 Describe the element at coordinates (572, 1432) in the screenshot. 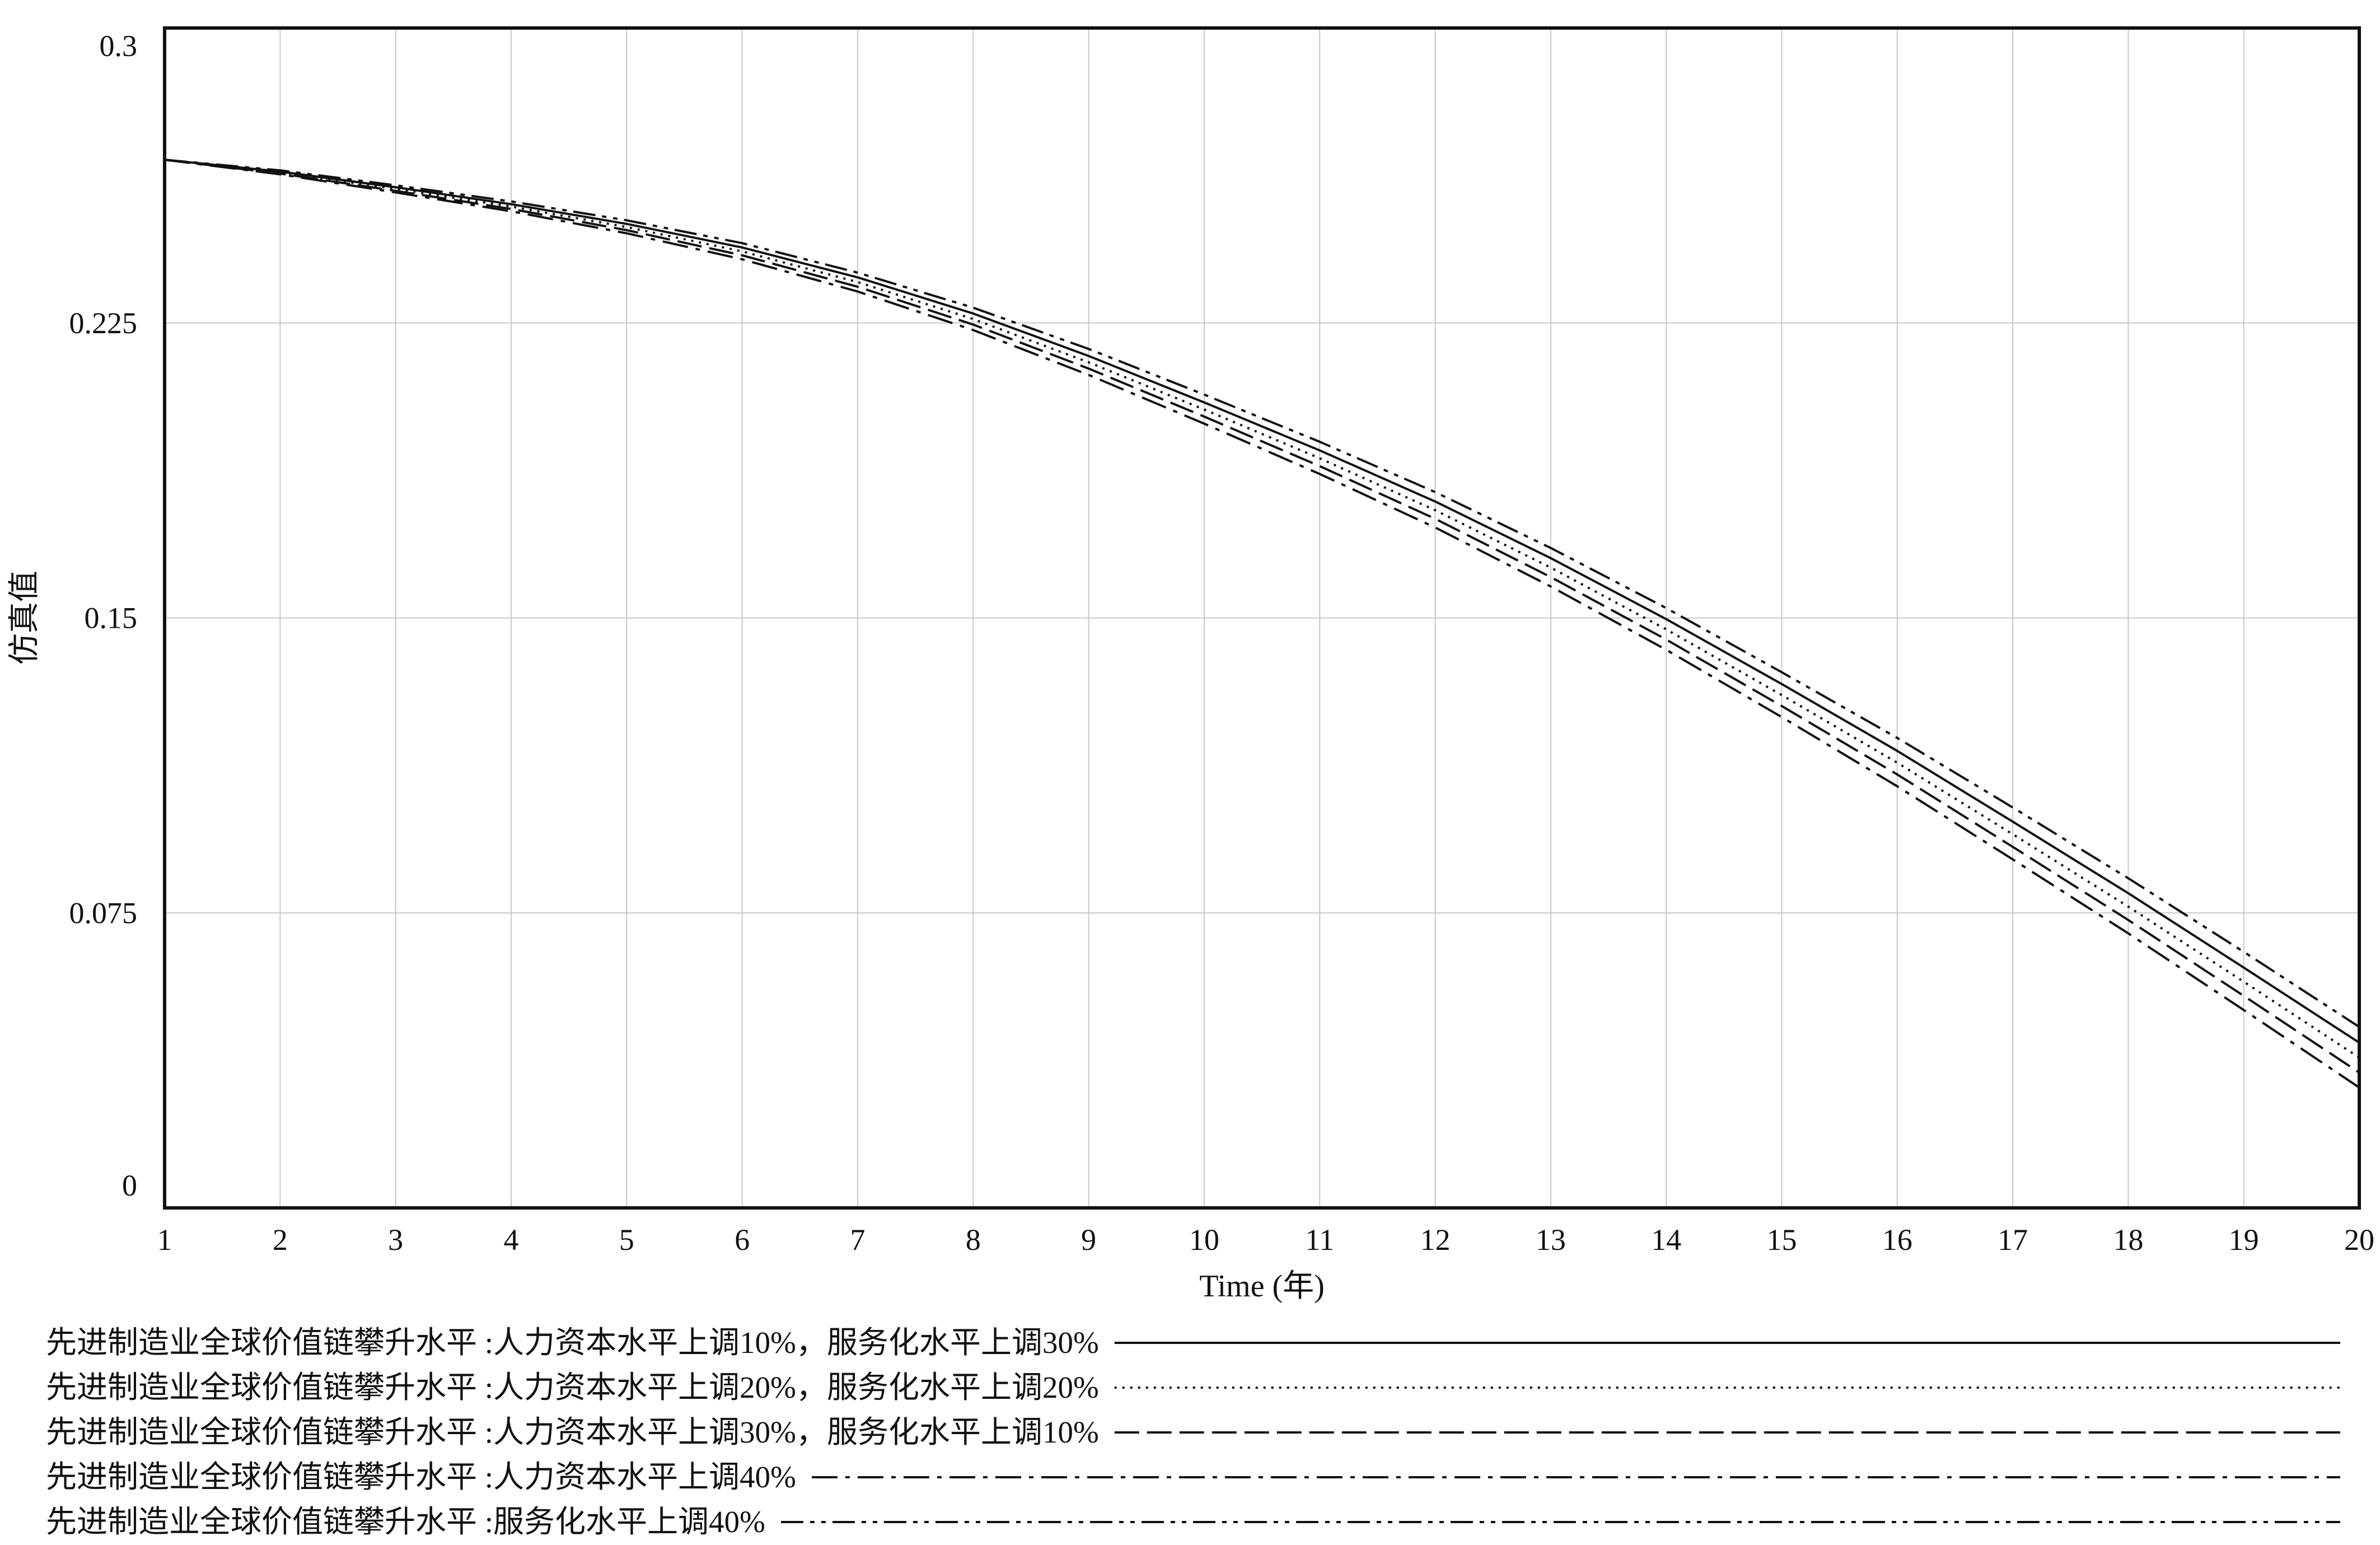

I see `legend-label: 先进制造业全球价值链攀升水平 :人力资本水平上调30%，服务化水平上调10%` at that location.